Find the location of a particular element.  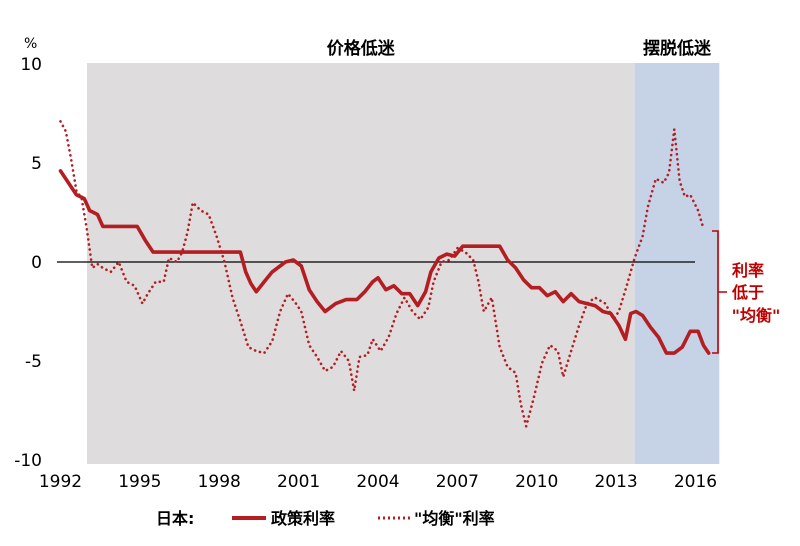

y-tick-label: -5 is located at coordinates (33, 362).